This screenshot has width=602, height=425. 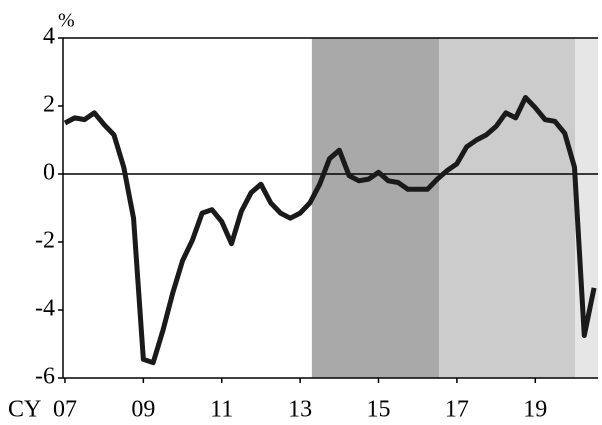 What do you see at coordinates (379, 410) in the screenshot?
I see `x-tick-label: 15` at bounding box center [379, 410].